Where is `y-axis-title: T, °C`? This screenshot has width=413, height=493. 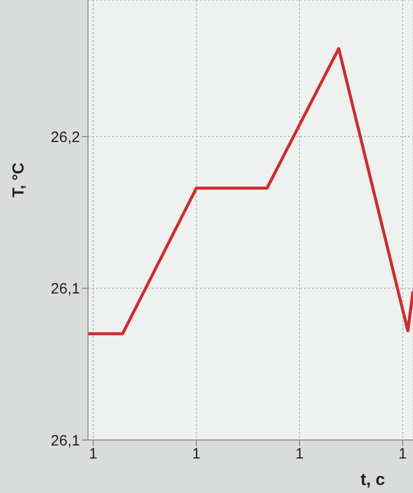 y-axis-title: T, °C is located at coordinates (19, 180).